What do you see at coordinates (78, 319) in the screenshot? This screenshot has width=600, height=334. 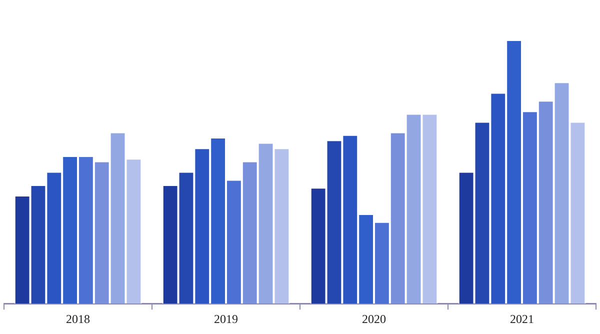 I see `x-tick-label: 2018` at bounding box center [78, 319].